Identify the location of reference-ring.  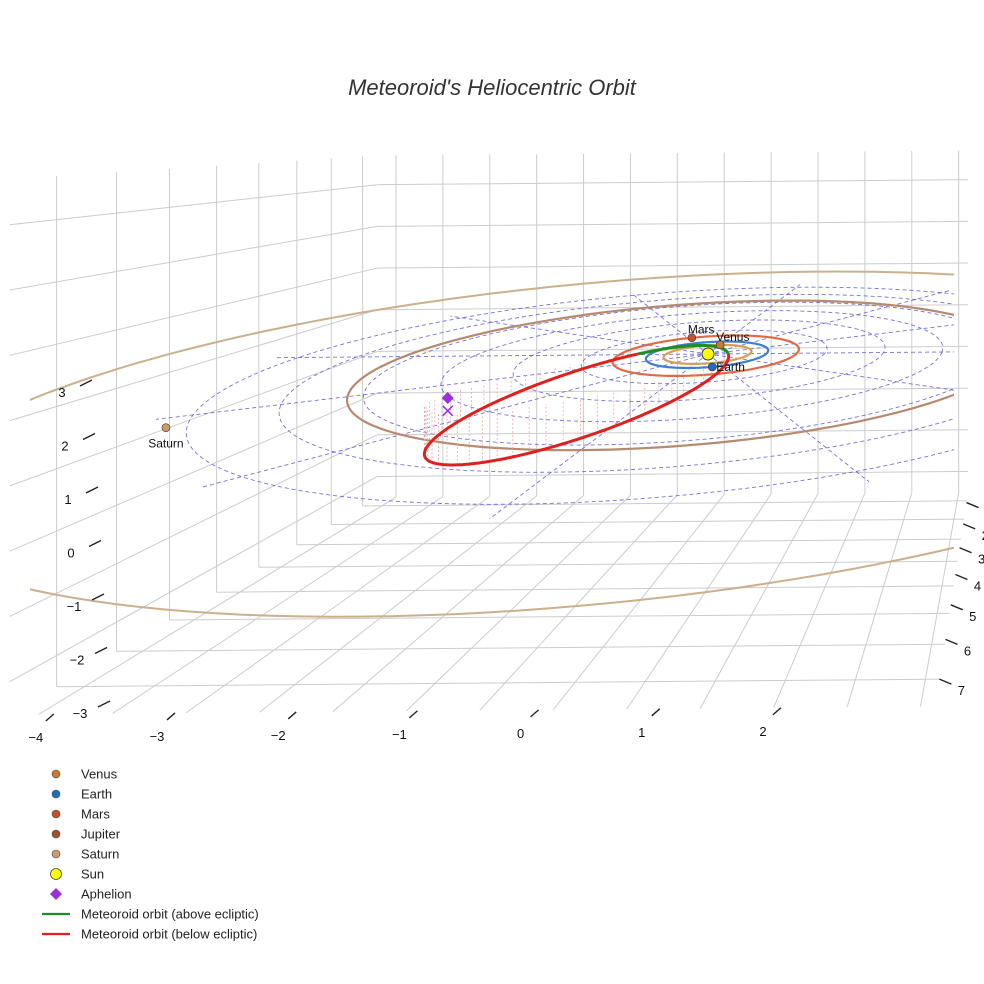
(704, 357).